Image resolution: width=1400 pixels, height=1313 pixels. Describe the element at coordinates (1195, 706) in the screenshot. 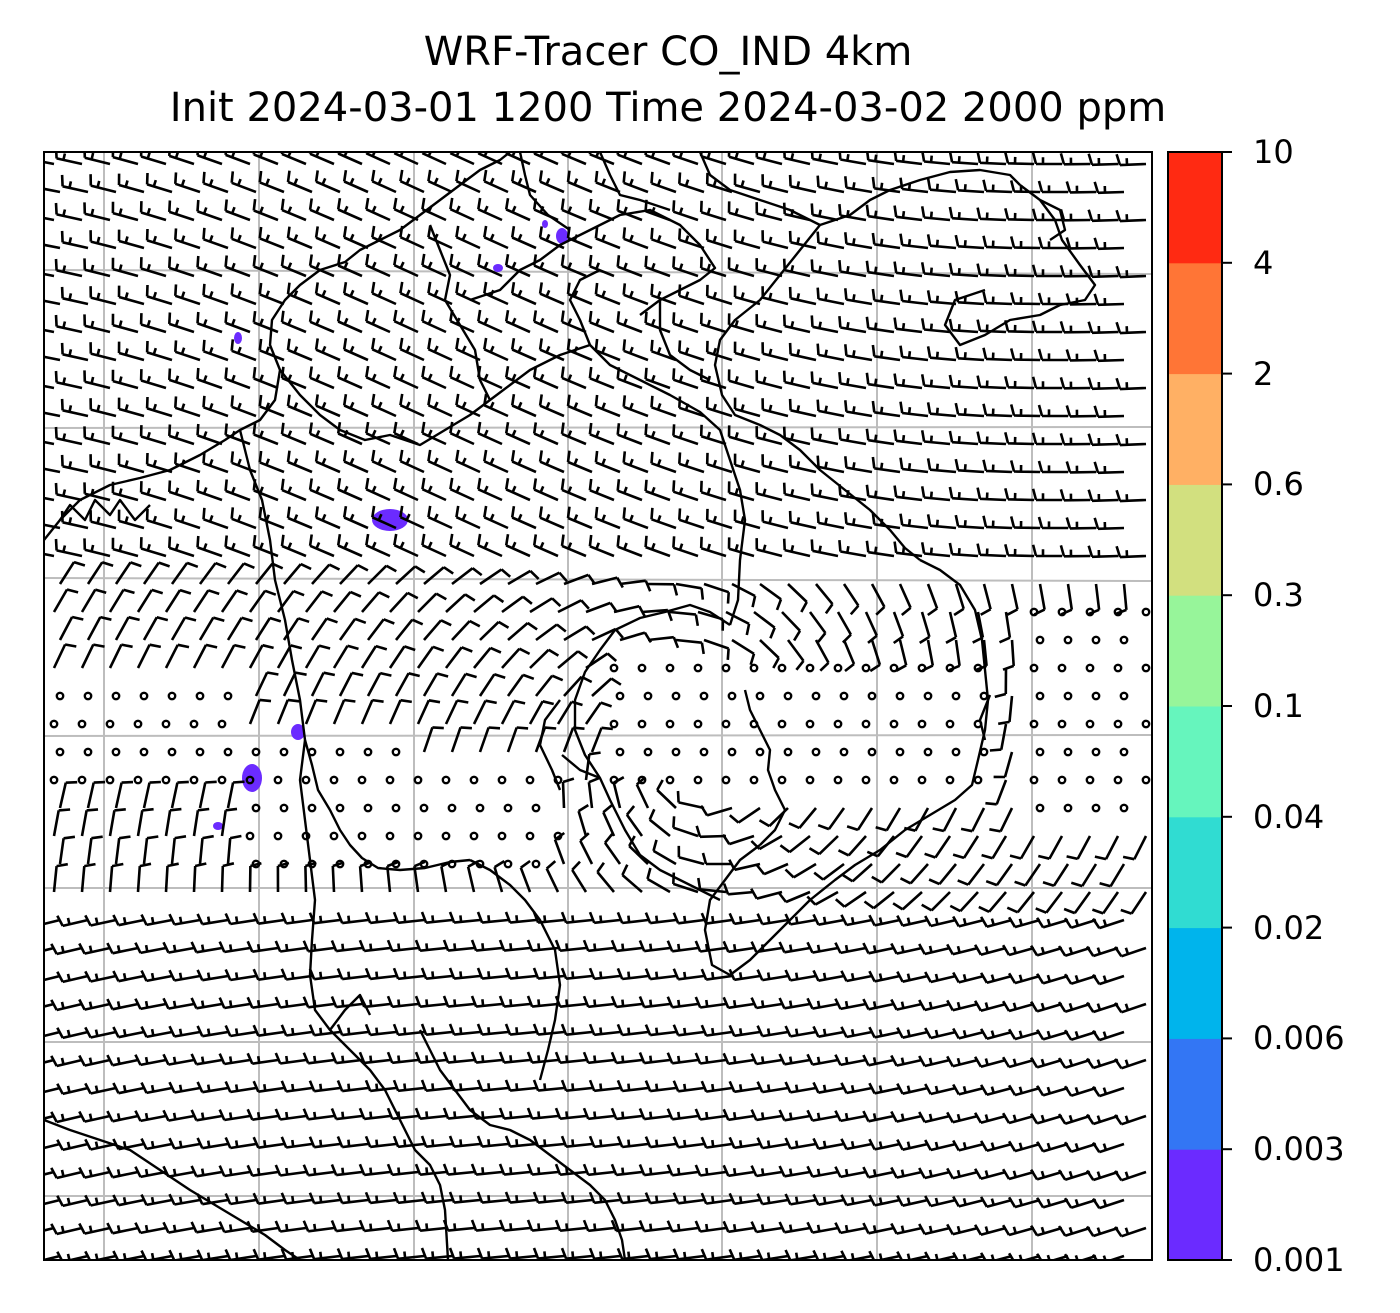

I see `colorbar-frame` at that location.